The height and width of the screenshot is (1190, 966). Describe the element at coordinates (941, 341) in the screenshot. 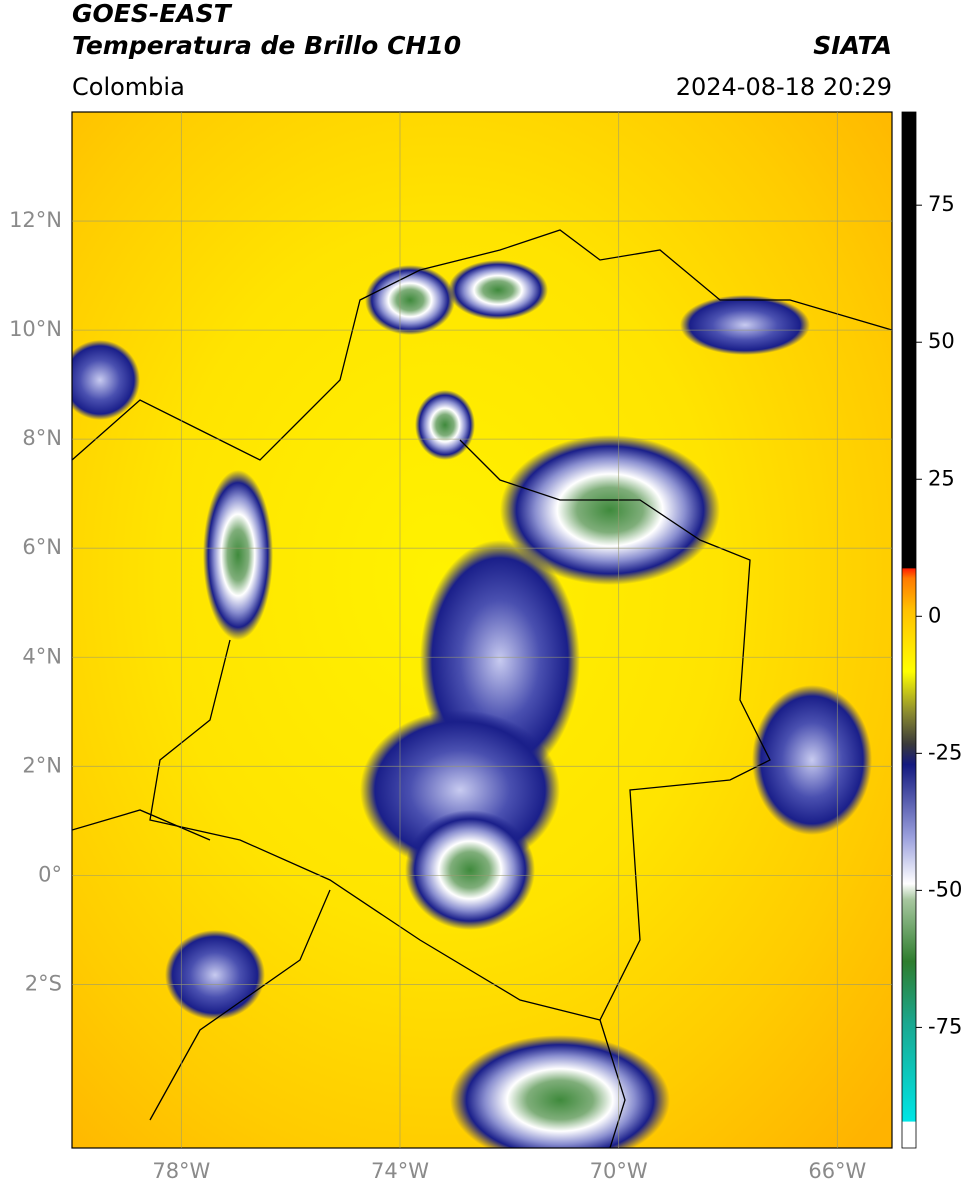

I see `colorbar-tick-label: 50` at that location.